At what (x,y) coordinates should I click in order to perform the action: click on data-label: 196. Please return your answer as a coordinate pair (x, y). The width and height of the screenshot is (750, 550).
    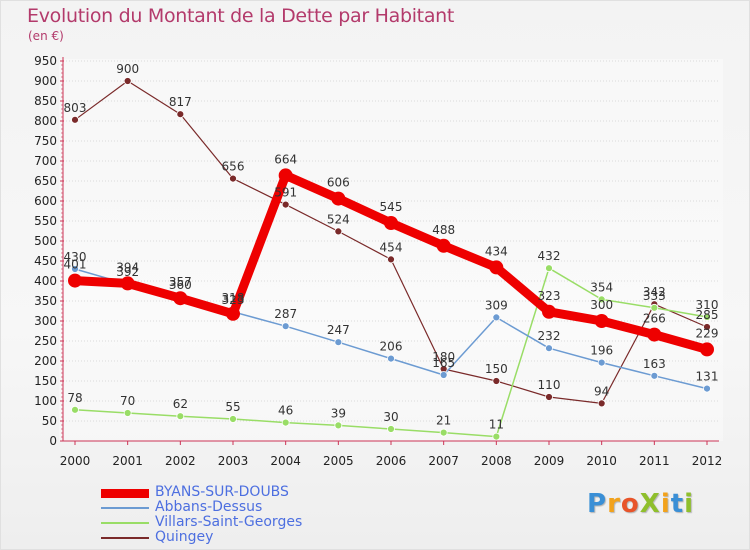
    Looking at the image, I should click on (601, 351).